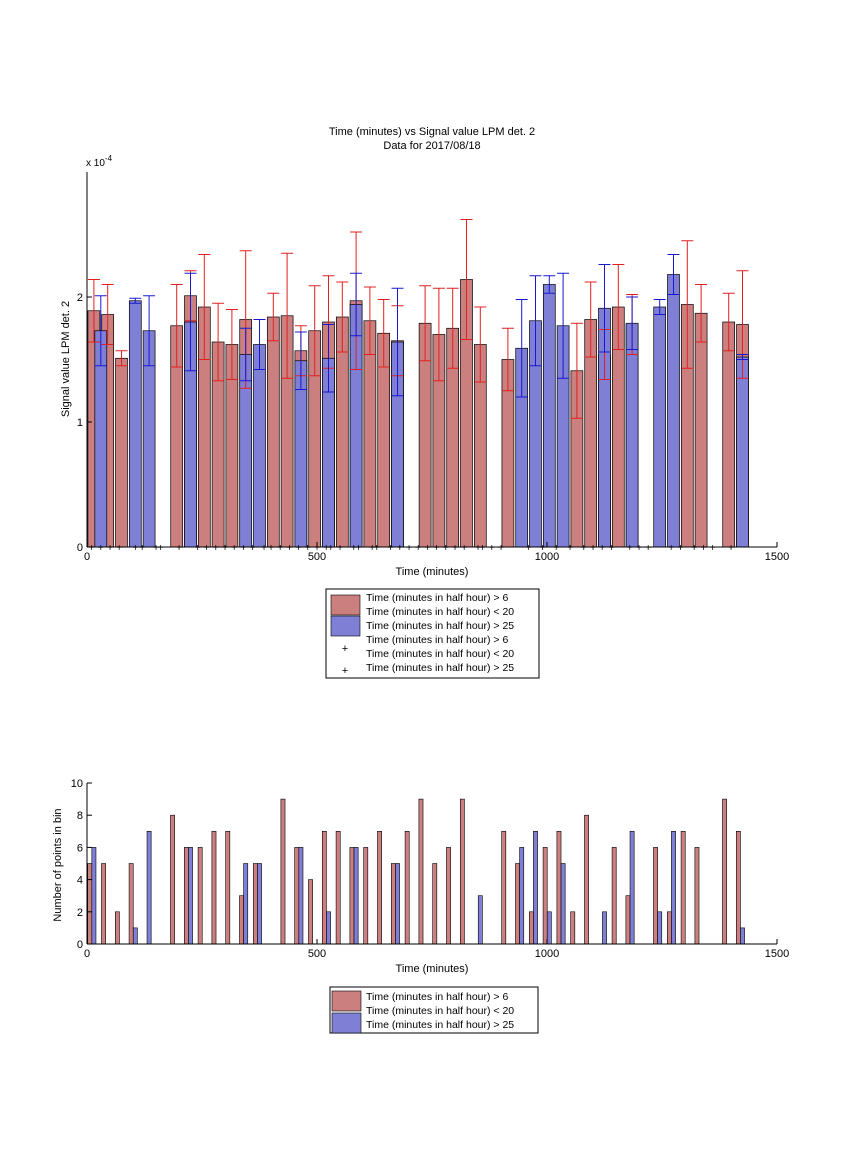 Image resolution: width=864 pixels, height=1152 pixels. Describe the element at coordinates (416, 871) in the screenshot. I see `bars-layer` at that location.